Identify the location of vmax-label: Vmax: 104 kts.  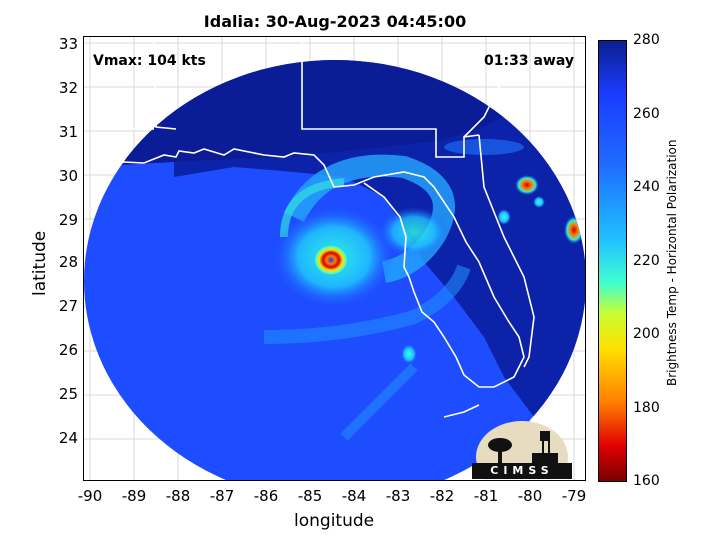
(149, 61).